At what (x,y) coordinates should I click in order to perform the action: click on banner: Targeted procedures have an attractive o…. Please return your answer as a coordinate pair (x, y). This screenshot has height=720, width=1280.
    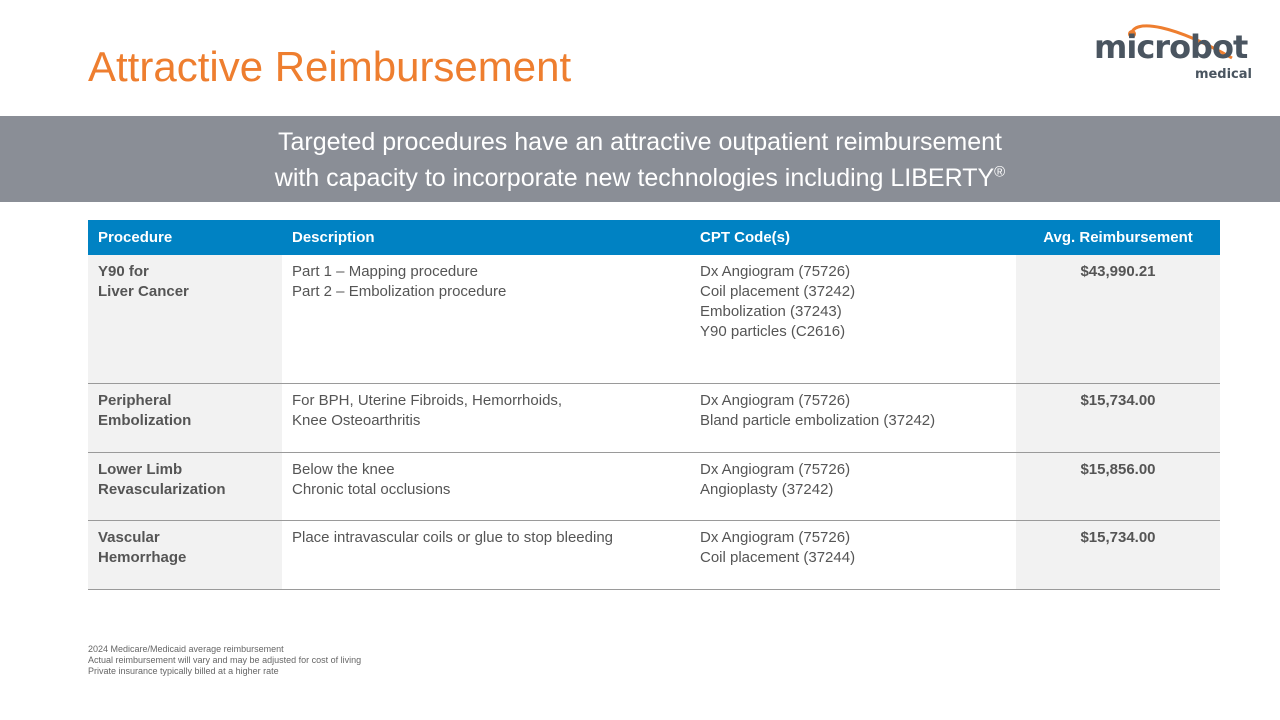
    Looking at the image, I should click on (640, 159).